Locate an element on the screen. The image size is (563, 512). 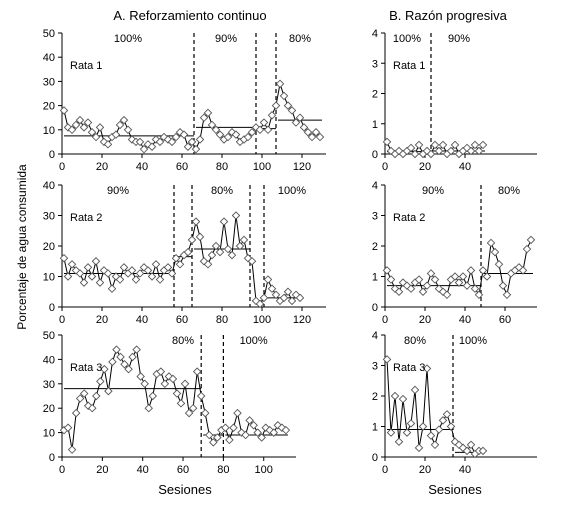
x-tick-label: 60 is located at coordinates (183, 470).